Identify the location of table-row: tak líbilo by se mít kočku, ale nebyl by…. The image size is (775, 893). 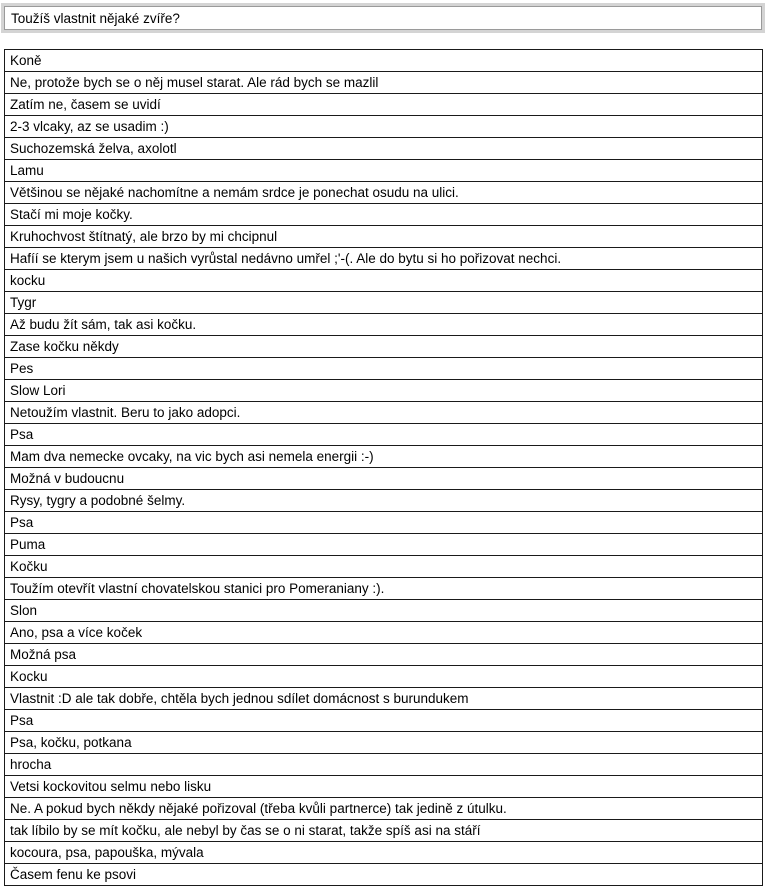
(383, 830).